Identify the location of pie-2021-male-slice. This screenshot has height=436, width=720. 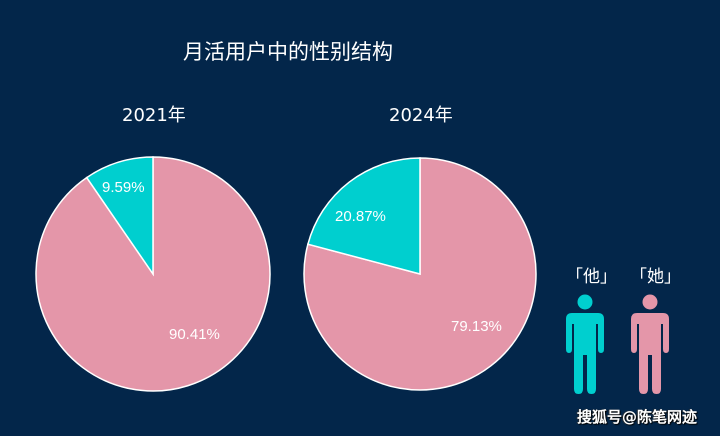
(119, 216).